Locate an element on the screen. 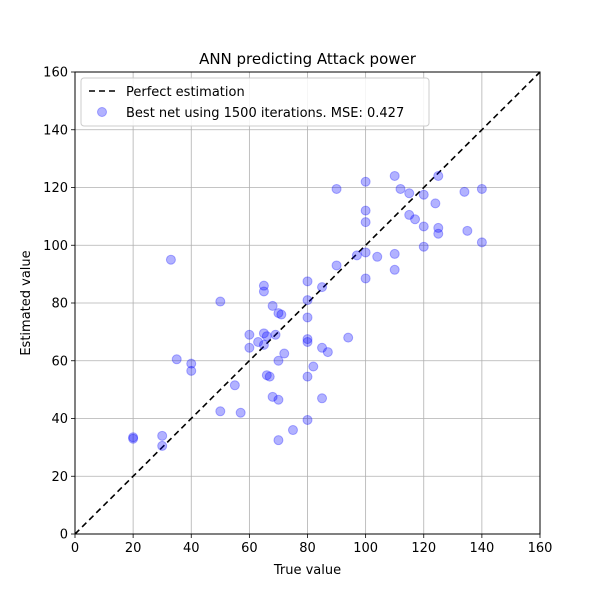 This screenshot has height=600, width=600. x-tick-label: 80 is located at coordinates (307, 548).